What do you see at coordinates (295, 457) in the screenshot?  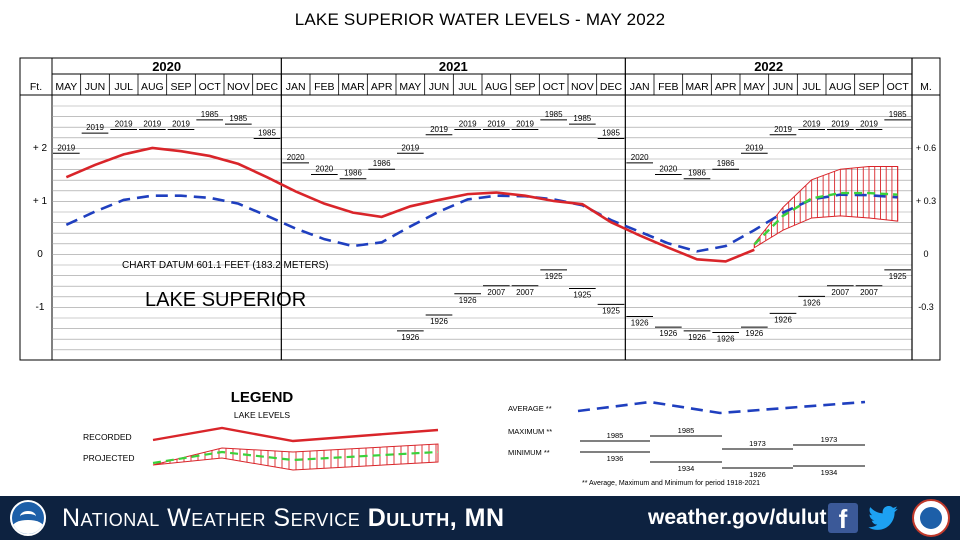 I see `legend-projected-line` at bounding box center [295, 457].